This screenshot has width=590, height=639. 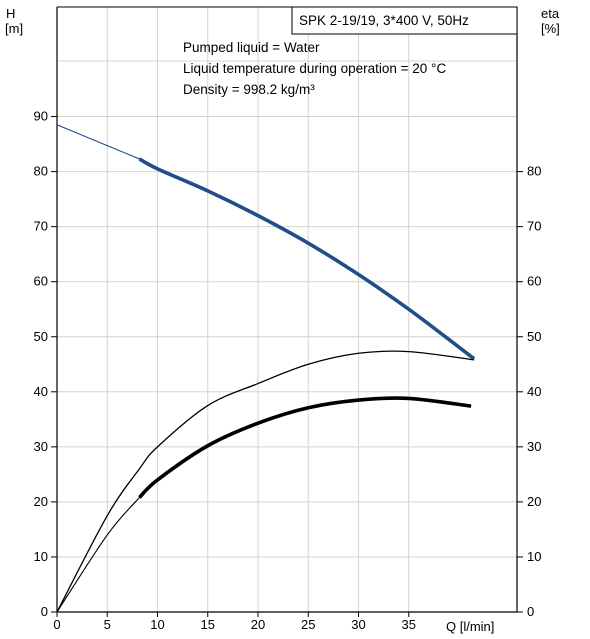 What do you see at coordinates (470, 626) in the screenshot?
I see `x-axis-title: Q [l/min]` at bounding box center [470, 626].